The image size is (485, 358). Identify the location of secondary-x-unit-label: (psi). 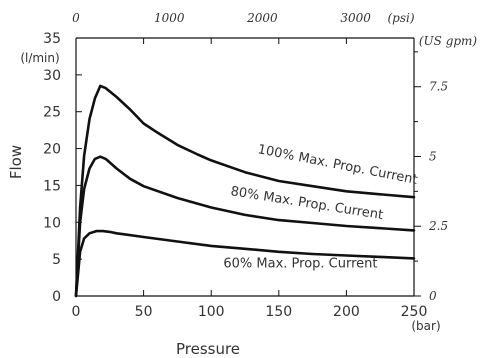
(400, 18).